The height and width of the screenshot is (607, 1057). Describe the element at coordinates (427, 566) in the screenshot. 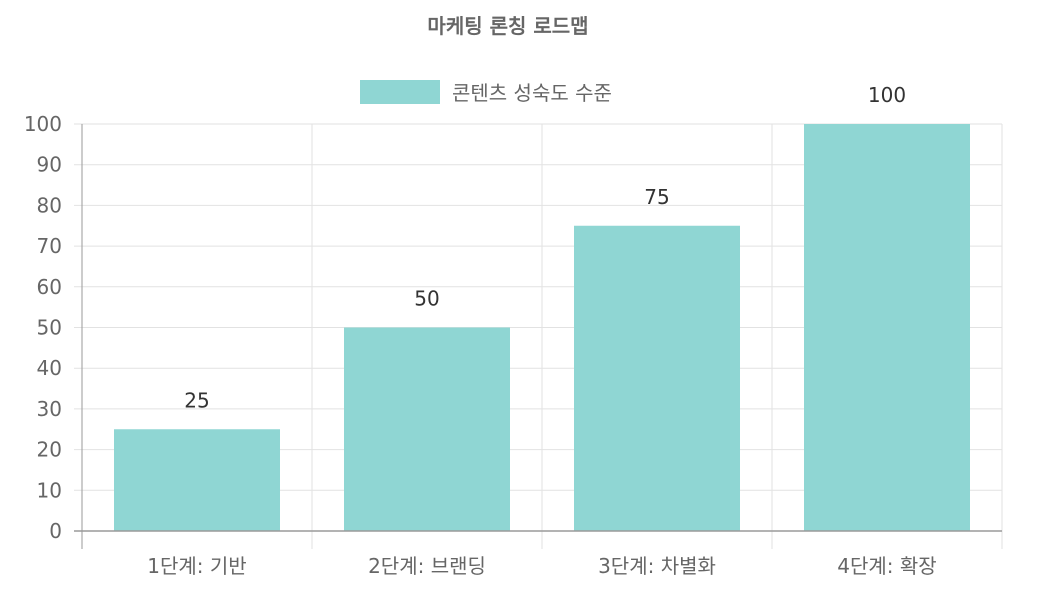

I see `x-tick-label: 2단계: 브랜딩` at that location.